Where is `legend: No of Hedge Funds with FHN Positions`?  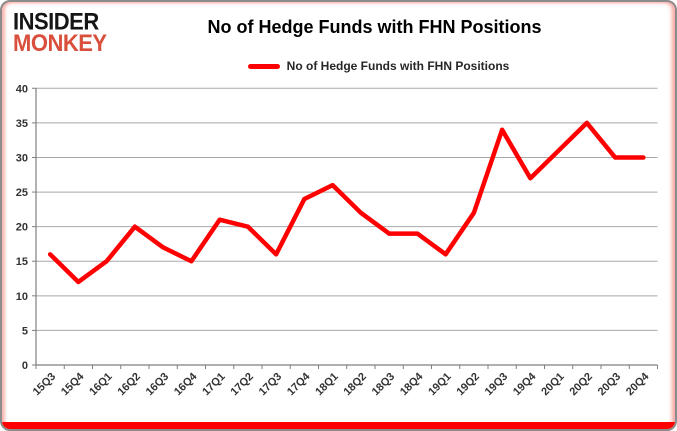
legend: No of Hedge Funds with FHN Positions is located at coordinates (358, 66).